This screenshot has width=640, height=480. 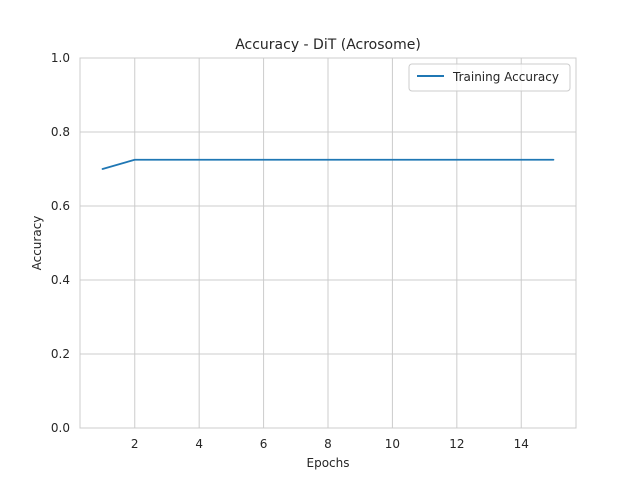 I want to click on legend-label-training-accuracy: Training Accuracy, so click(x=505, y=77).